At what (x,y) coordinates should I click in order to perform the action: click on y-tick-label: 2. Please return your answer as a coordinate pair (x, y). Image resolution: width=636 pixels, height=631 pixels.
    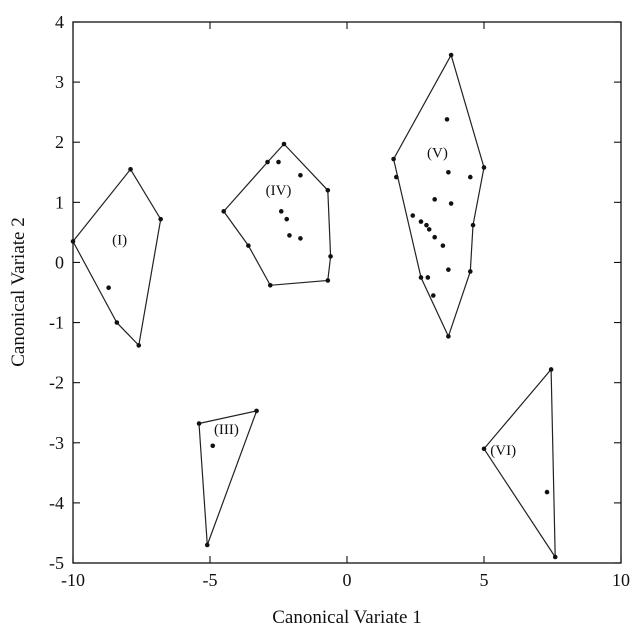
    Looking at the image, I should click on (59, 142).